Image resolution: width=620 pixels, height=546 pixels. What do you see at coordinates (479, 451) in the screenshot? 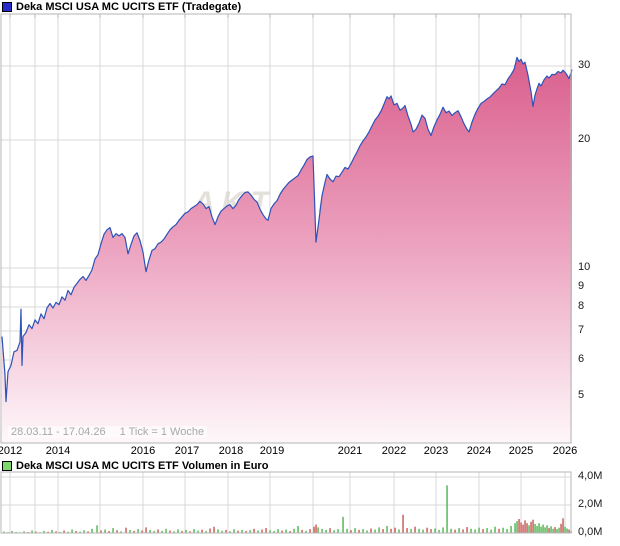
I see `x-axis-tick-label: 2024` at bounding box center [479, 451].